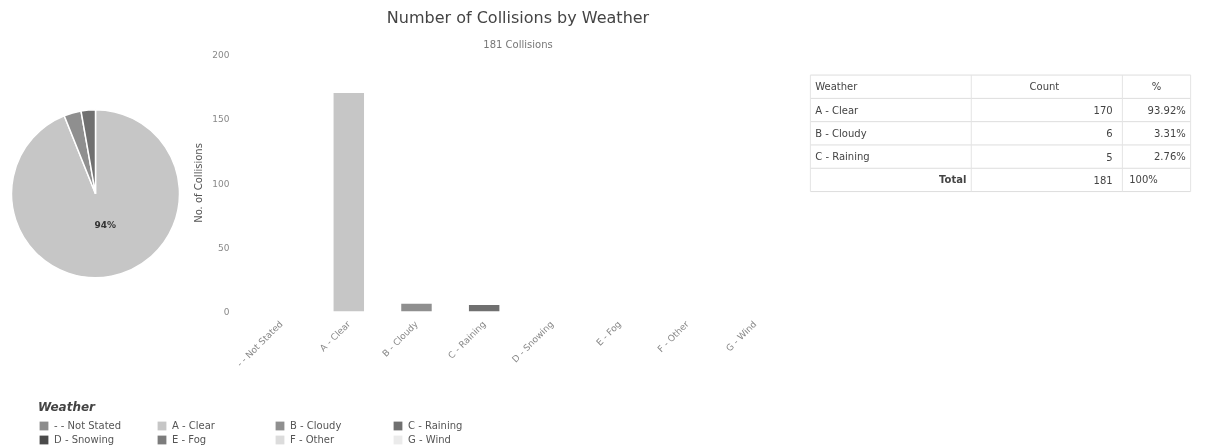 This screenshot has height=447, width=1209. I want to click on y-tick-label: 0, so click(226, 312).